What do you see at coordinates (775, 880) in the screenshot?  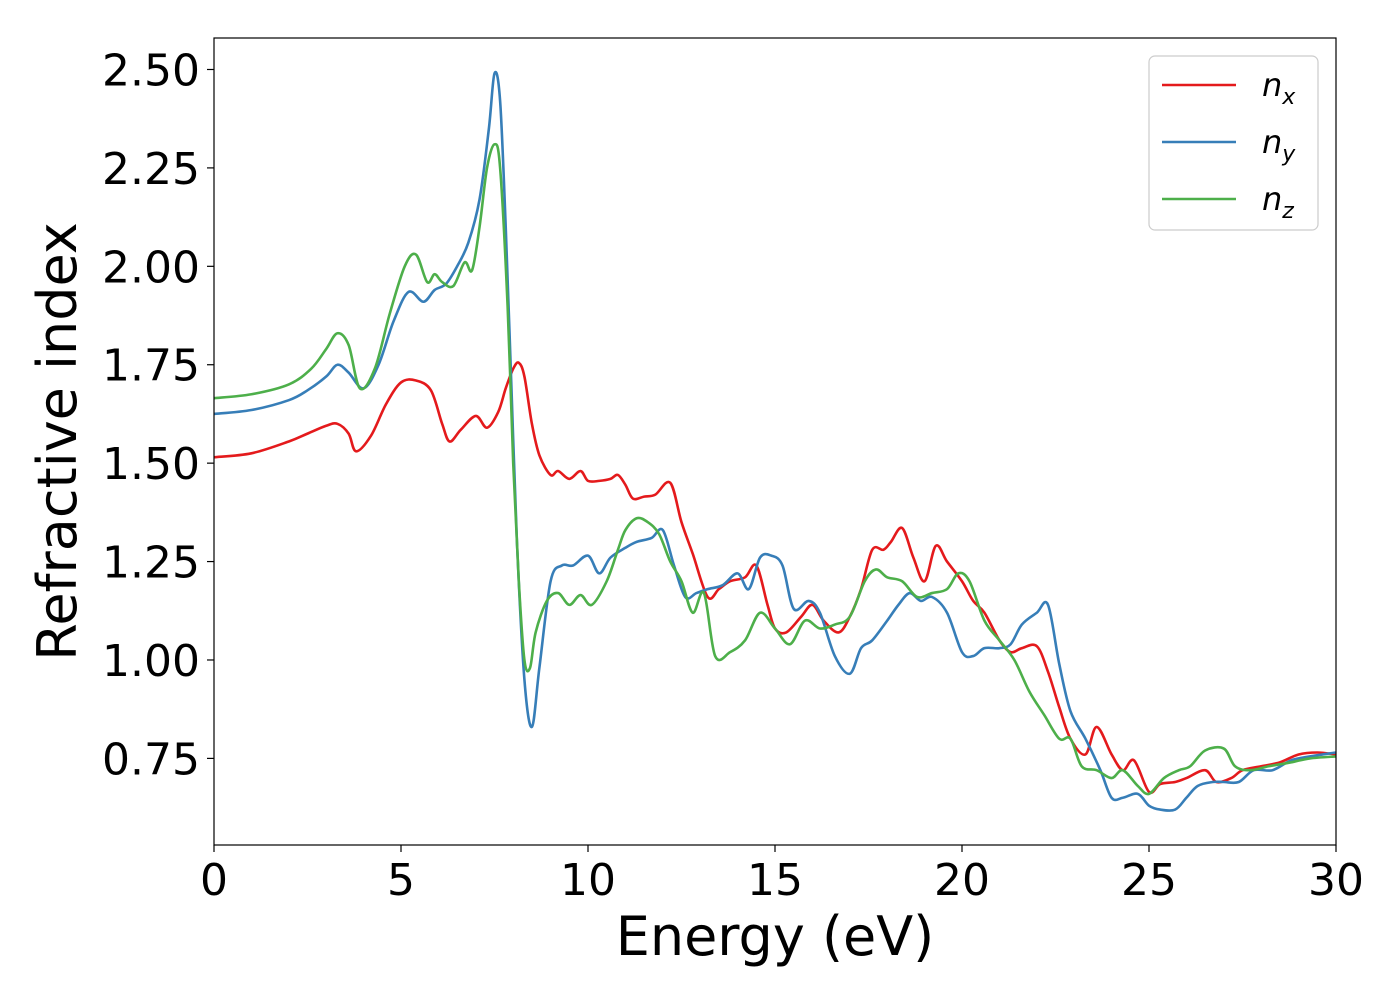 I see `x-tick-label: 15` at bounding box center [775, 880].